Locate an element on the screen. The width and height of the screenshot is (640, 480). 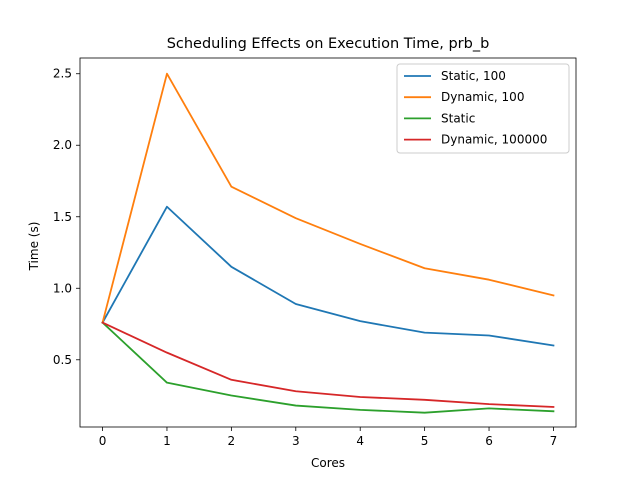
x-tick-label: 4 is located at coordinates (360, 441).